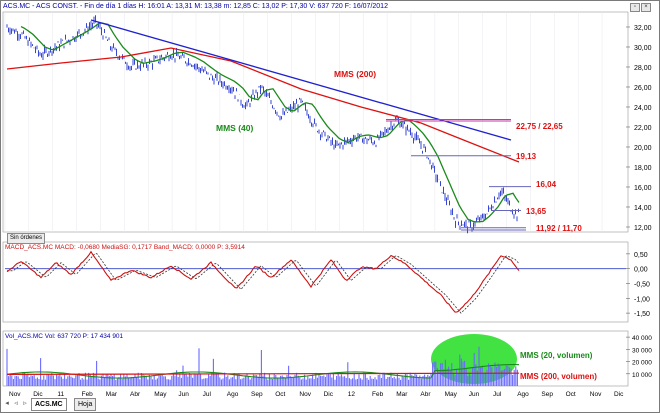 This screenshot has width=660, height=413. What do you see at coordinates (641, 255) in the screenshot?
I see `macd-tick-label: 0,50` at bounding box center [641, 255].